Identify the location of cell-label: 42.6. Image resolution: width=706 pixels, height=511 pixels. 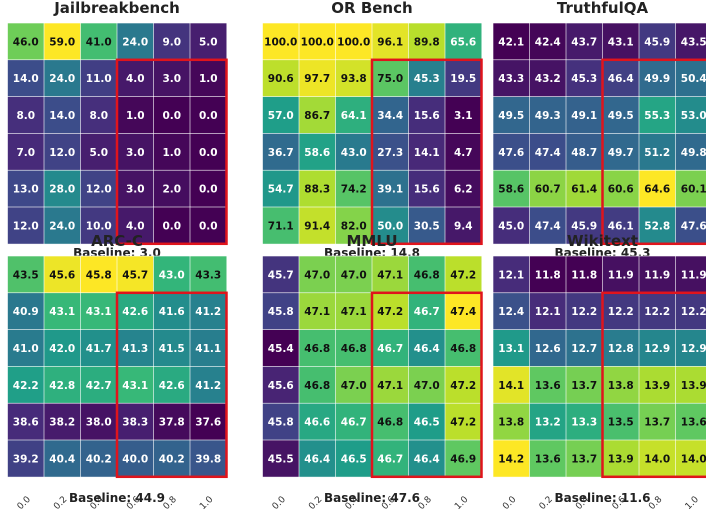
(172, 386).